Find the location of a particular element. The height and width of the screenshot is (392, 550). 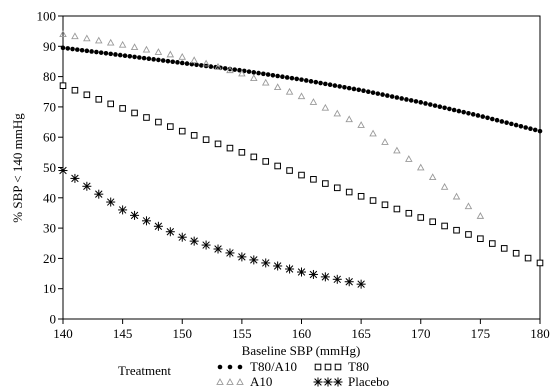

legend: Treatment T80/A10 T80 A10 Placebo is located at coordinates (253, 374).